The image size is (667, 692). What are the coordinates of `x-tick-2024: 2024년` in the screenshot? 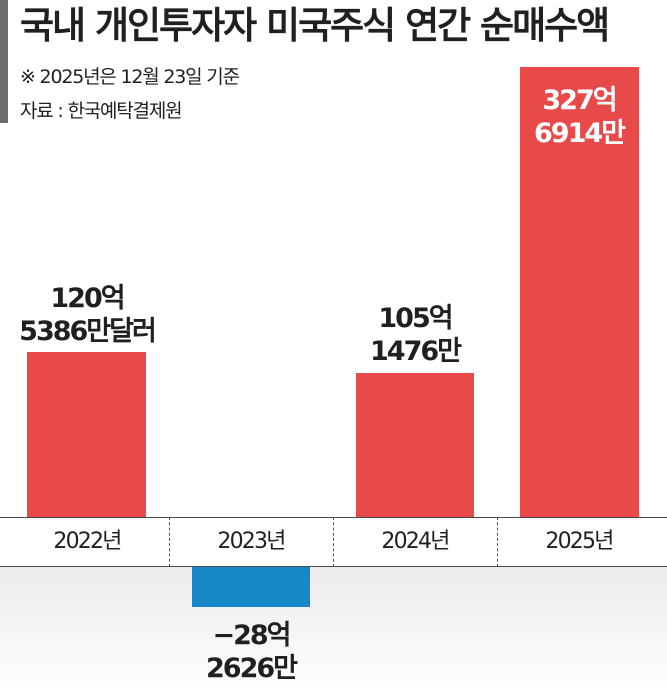 It's located at (415, 541).